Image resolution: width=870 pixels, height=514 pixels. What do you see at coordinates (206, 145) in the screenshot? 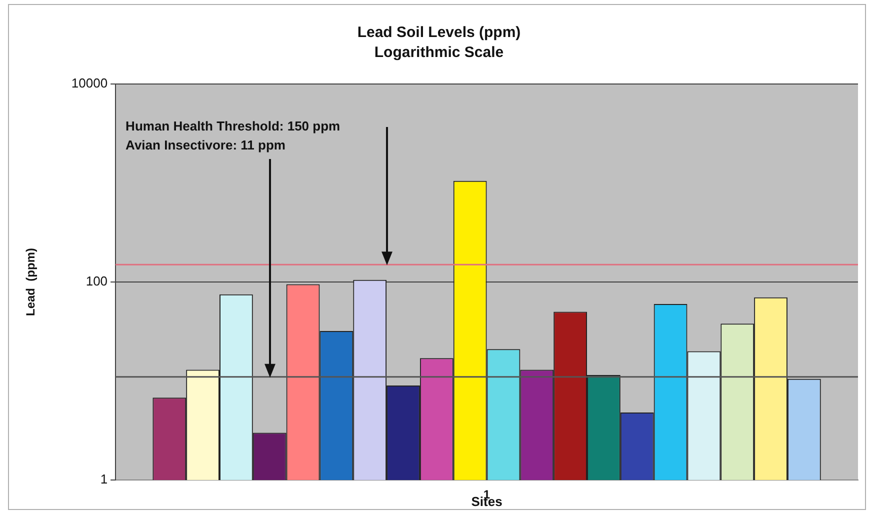
I see `annotation: Avian Insectivore: 11 ppm` at bounding box center [206, 145].